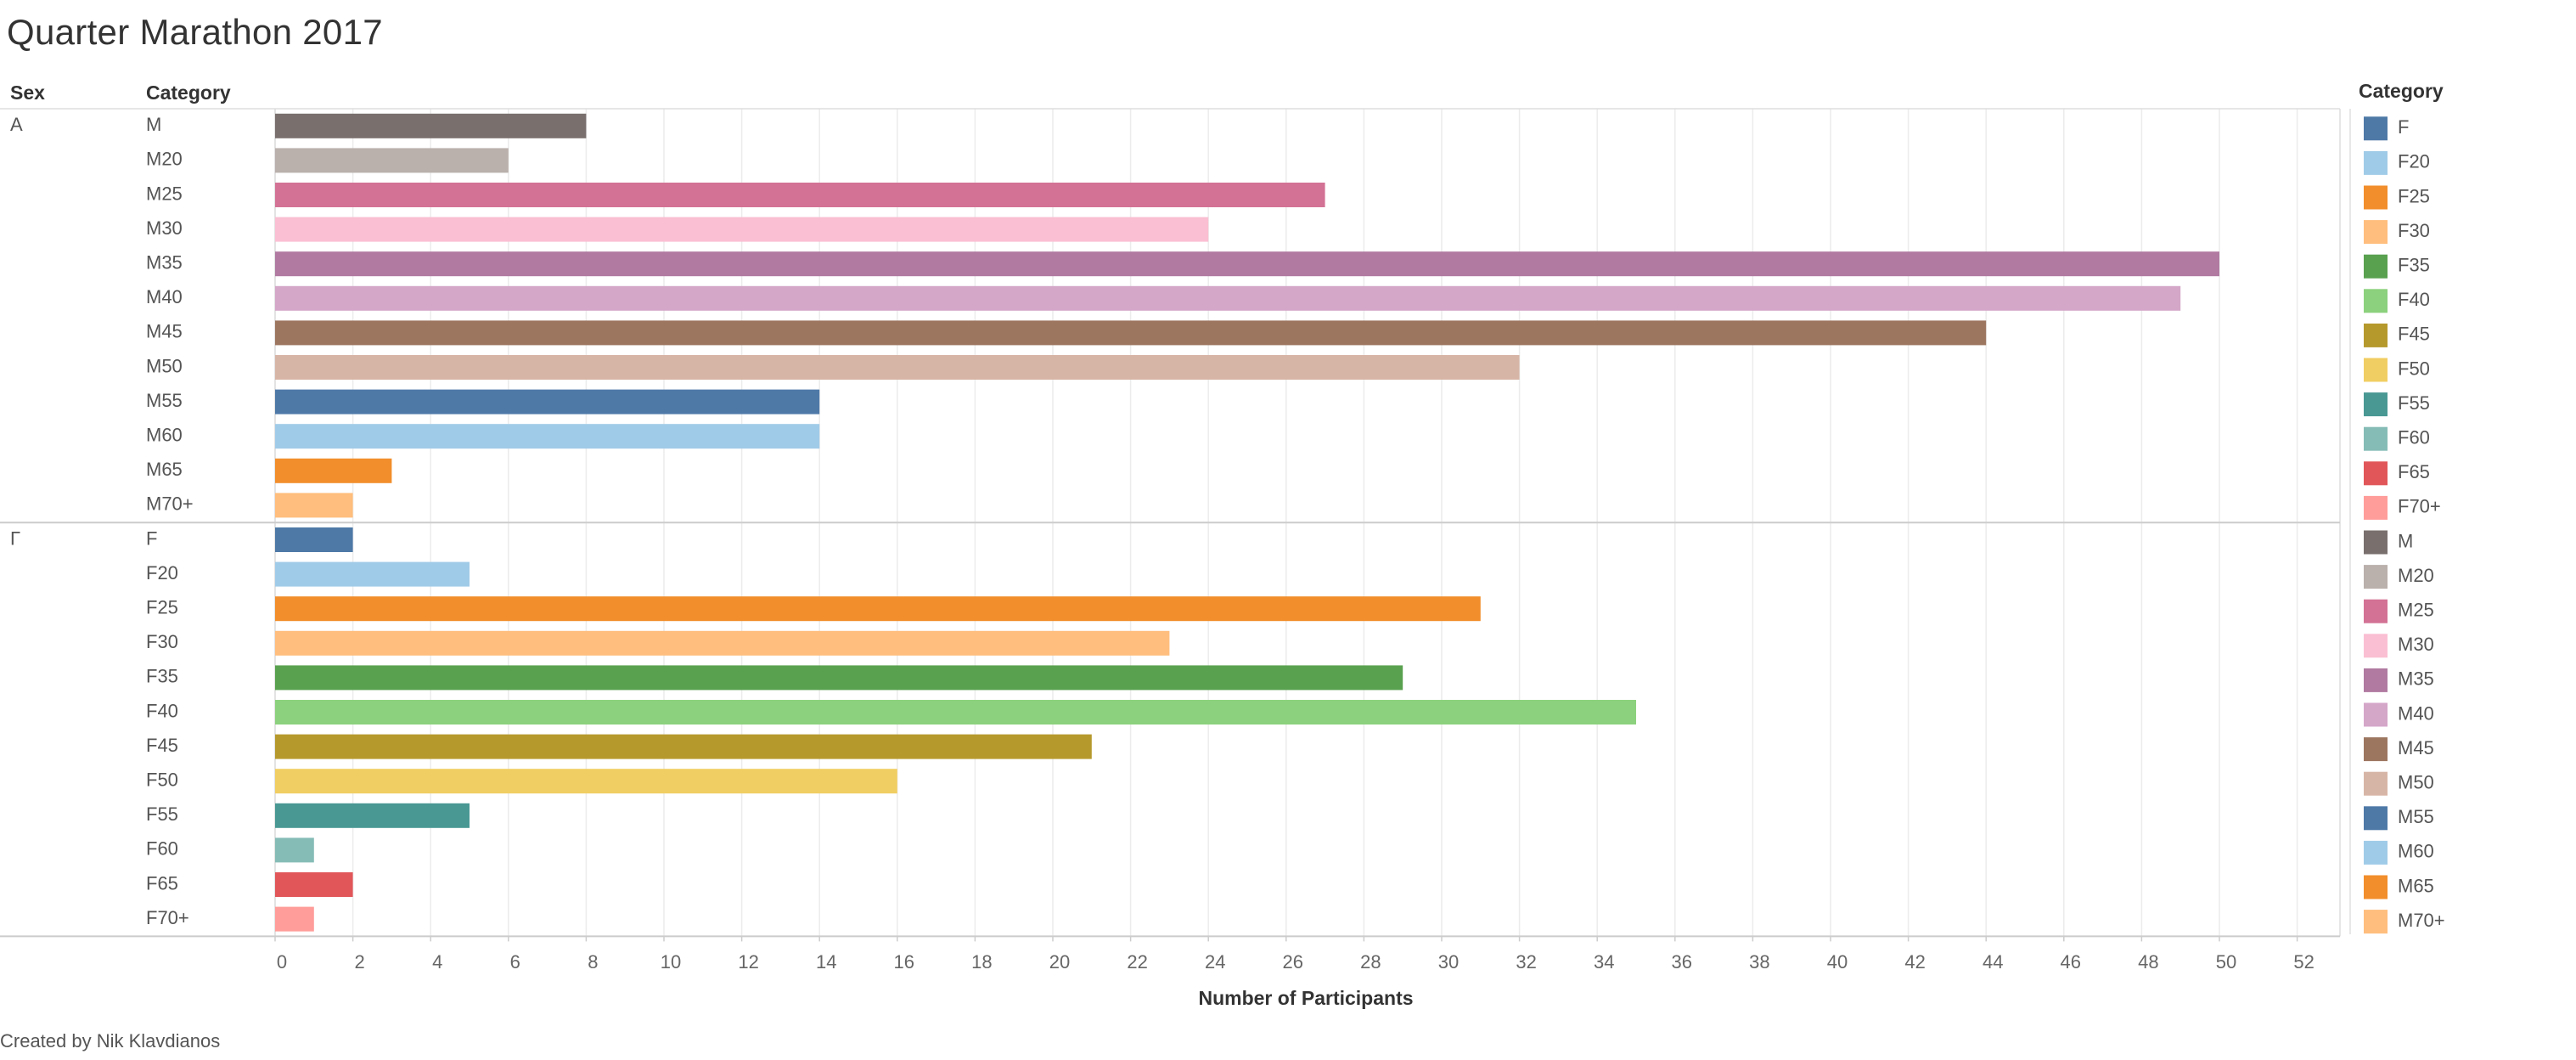 The image size is (2576, 1060). Describe the element at coordinates (981, 962) in the screenshot. I see `x-tick-label: 18` at that location.